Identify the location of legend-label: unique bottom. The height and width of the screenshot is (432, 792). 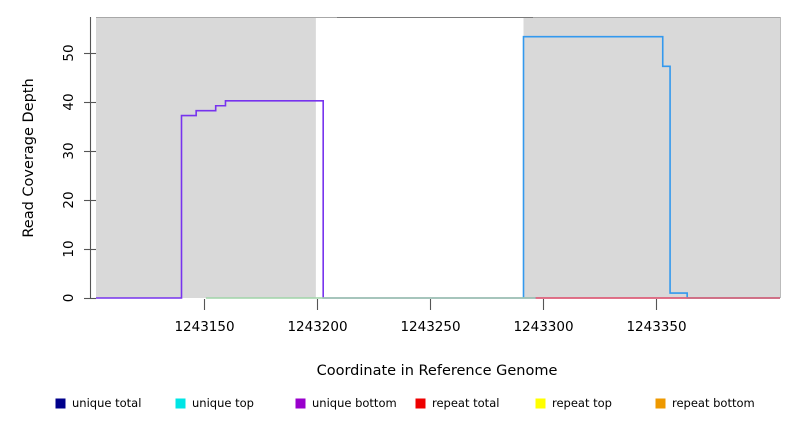
(354, 403).